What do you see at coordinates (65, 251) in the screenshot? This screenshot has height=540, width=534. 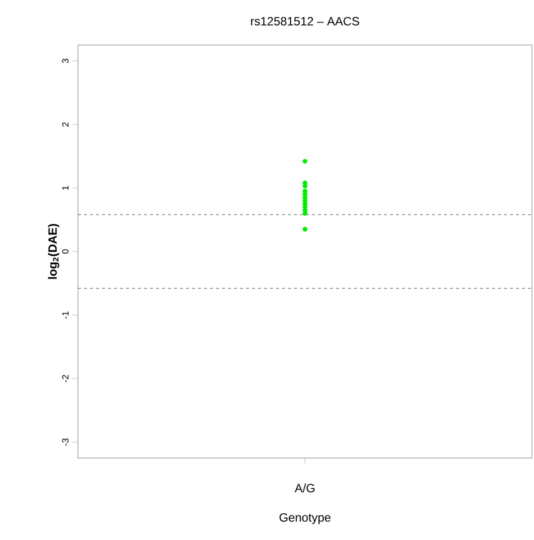 I see `y-tick-label: 0` at bounding box center [65, 251].